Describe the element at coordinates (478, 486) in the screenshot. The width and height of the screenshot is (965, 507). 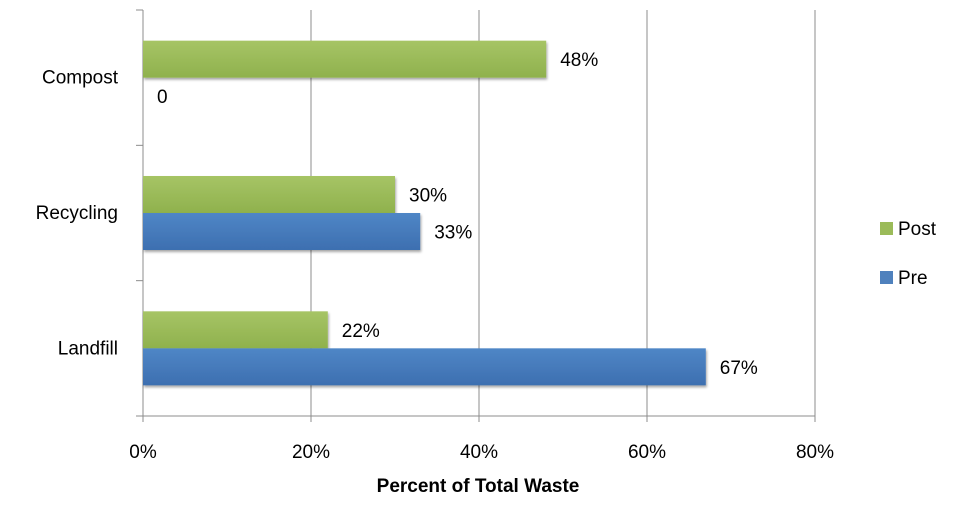
I see `x-axis-title: Percent of Total Waste` at that location.